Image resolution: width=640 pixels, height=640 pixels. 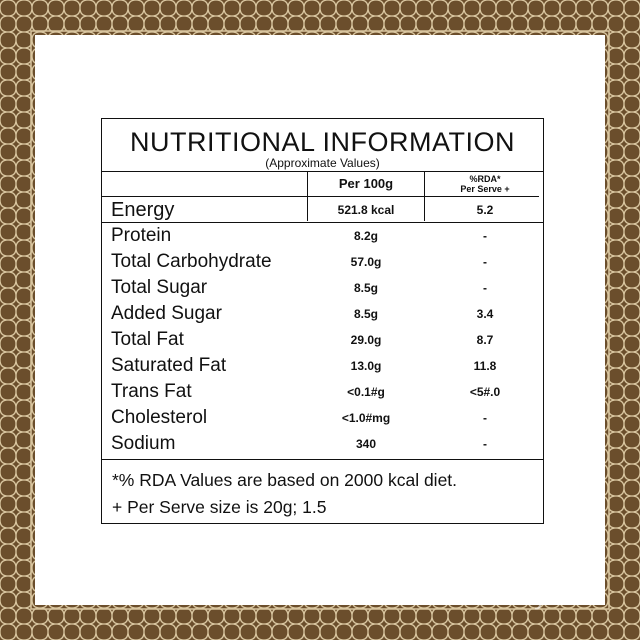 I want to click on nutrient-value: 340, so click(x=366, y=444).